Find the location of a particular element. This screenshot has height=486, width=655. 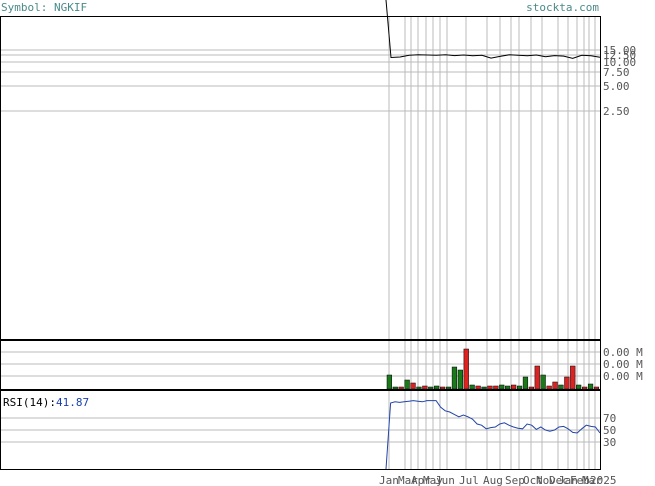

price-tick-label: 5.00 is located at coordinates (616, 86).